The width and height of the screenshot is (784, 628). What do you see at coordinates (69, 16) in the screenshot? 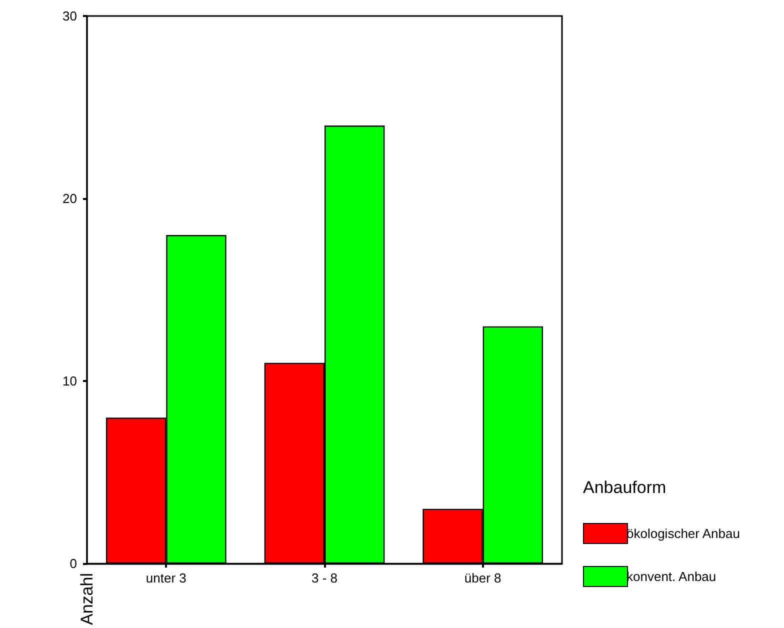
I see `y-tick-label: 30` at bounding box center [69, 16].